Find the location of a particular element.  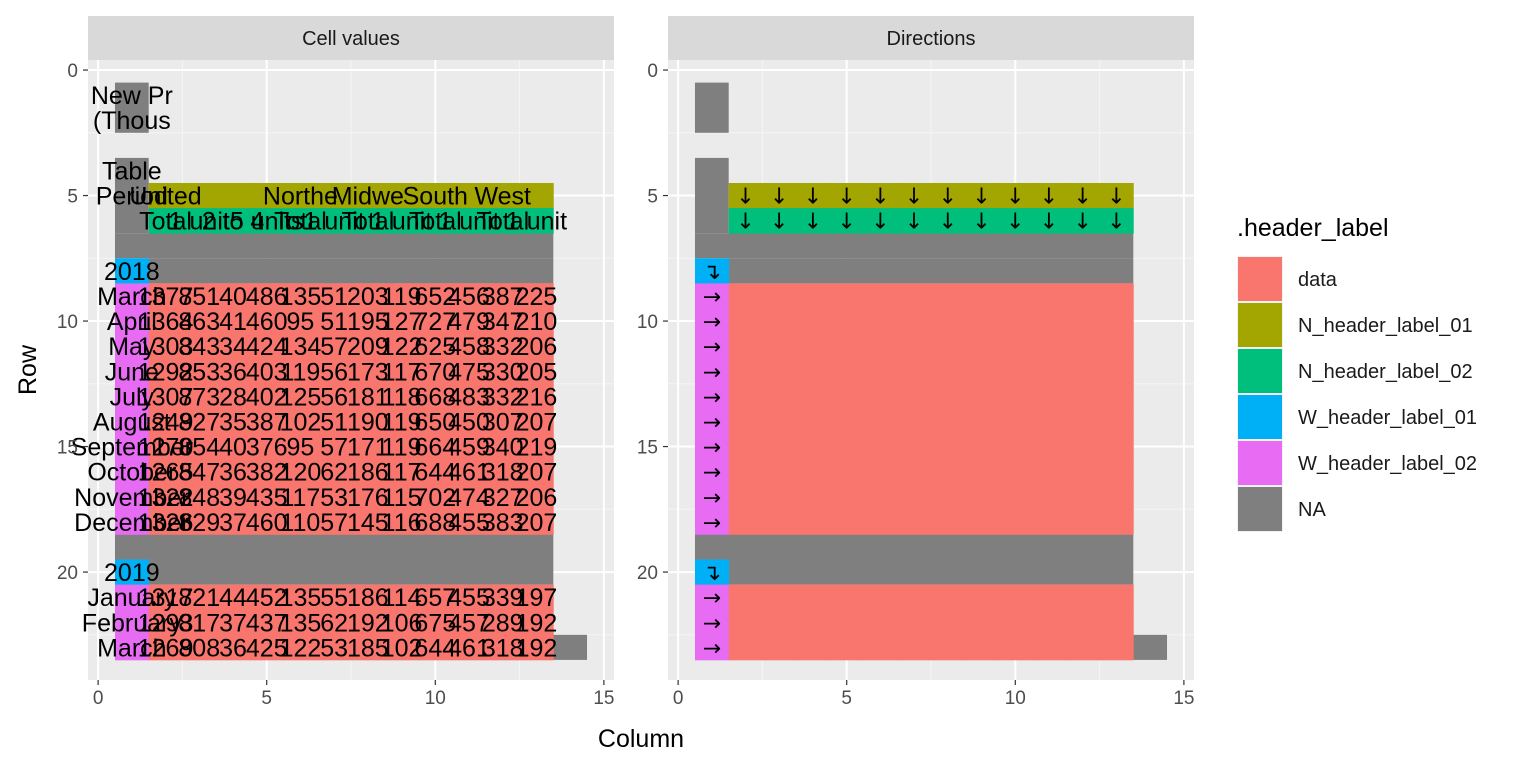

cell-value-label: 289 is located at coordinates (503, 623).